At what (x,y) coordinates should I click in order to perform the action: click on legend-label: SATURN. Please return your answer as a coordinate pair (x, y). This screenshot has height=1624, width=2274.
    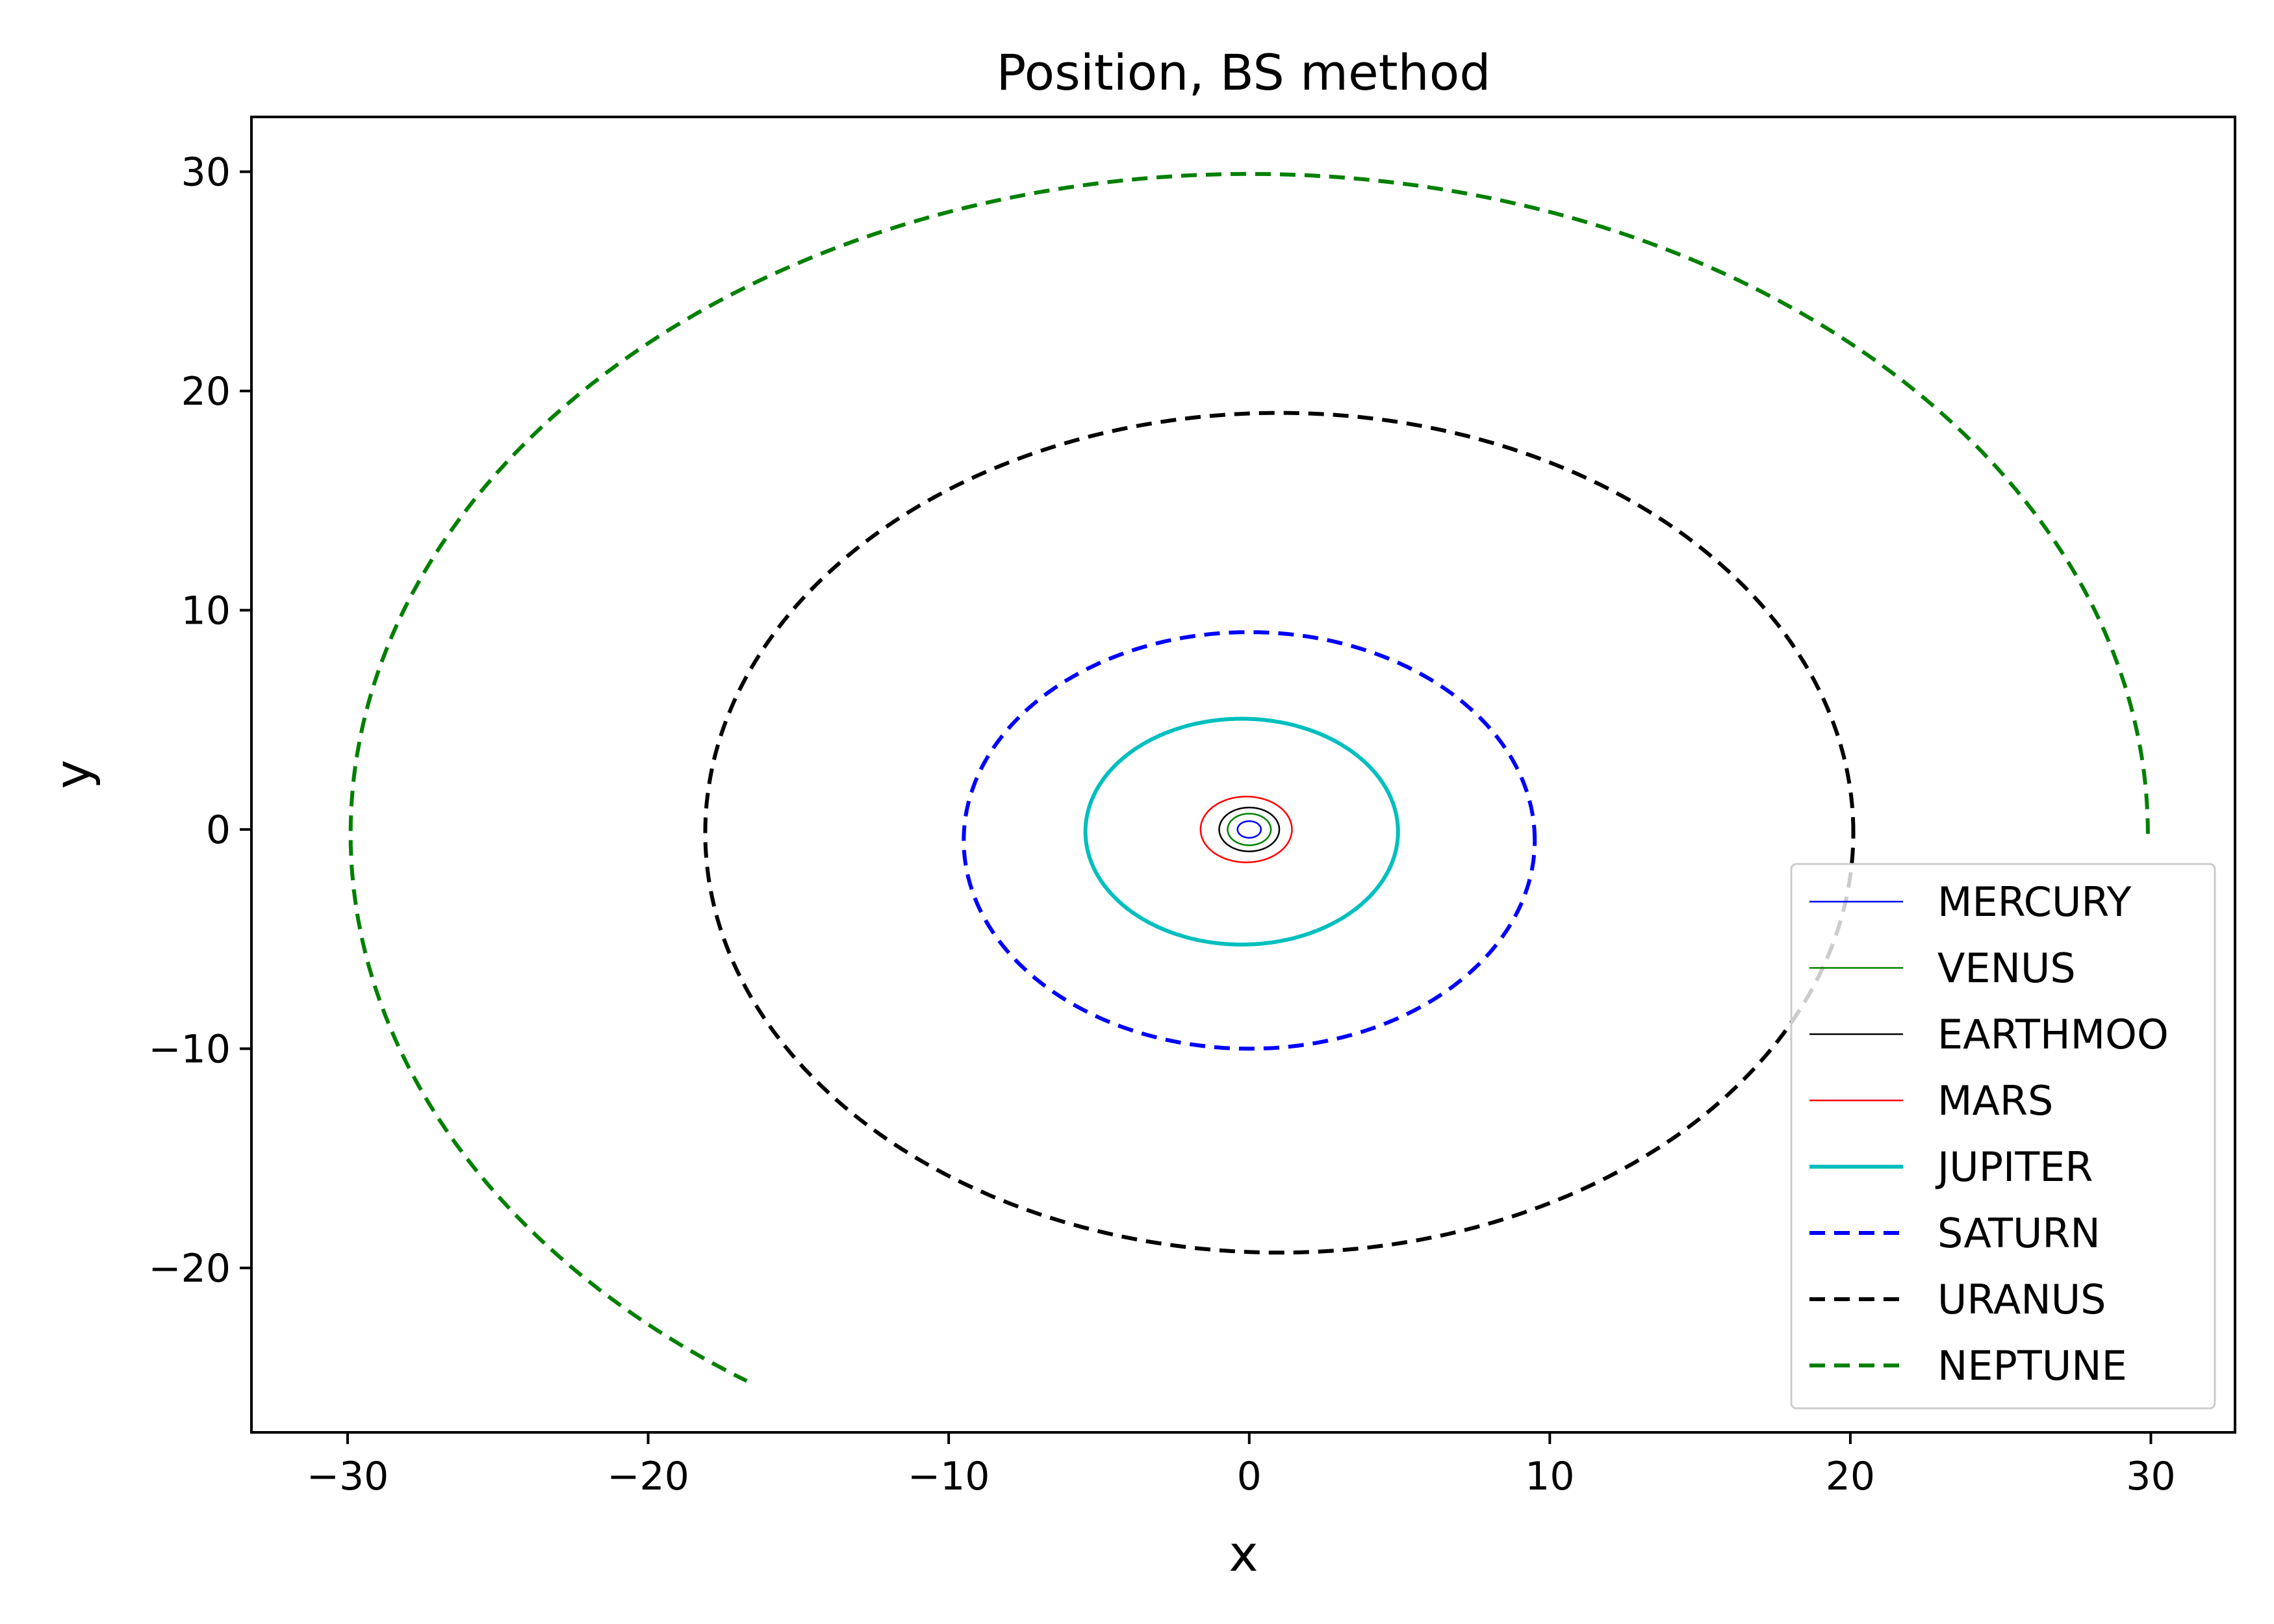
    Looking at the image, I should click on (2019, 1233).